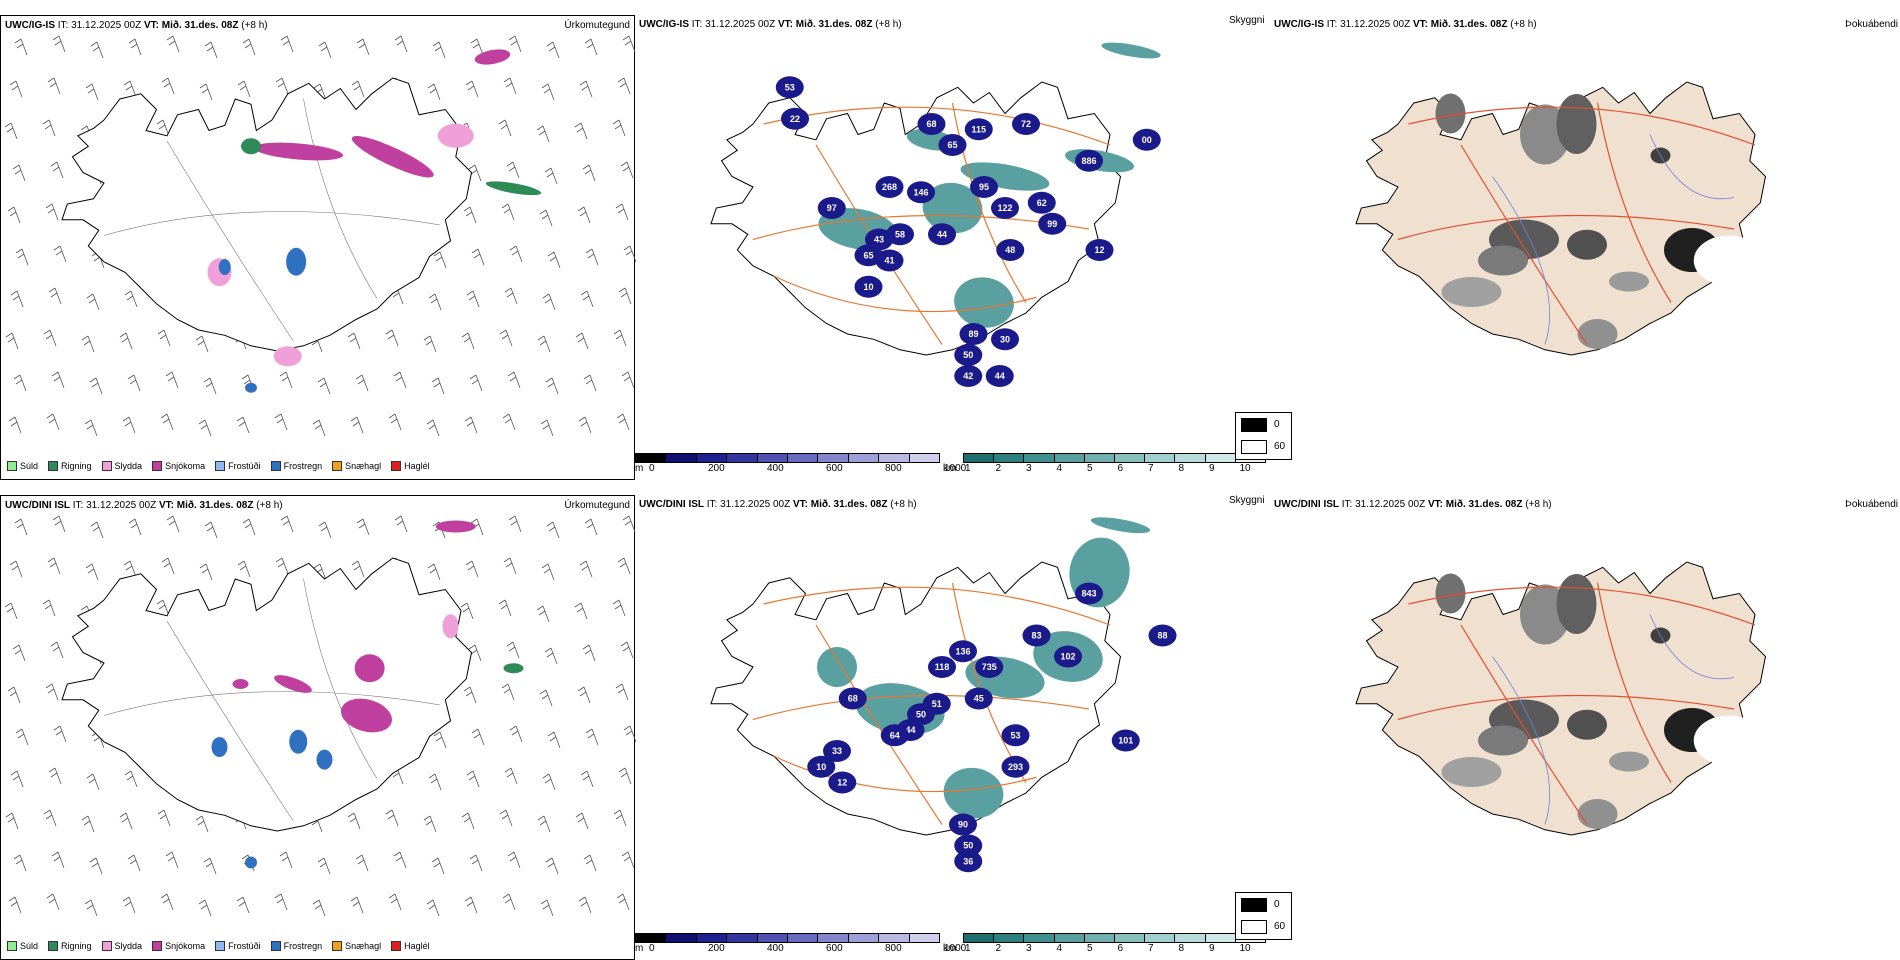  Describe the element at coordinates (889, 261) in the screenshot. I see `cloud-base-value: 41` at that location.